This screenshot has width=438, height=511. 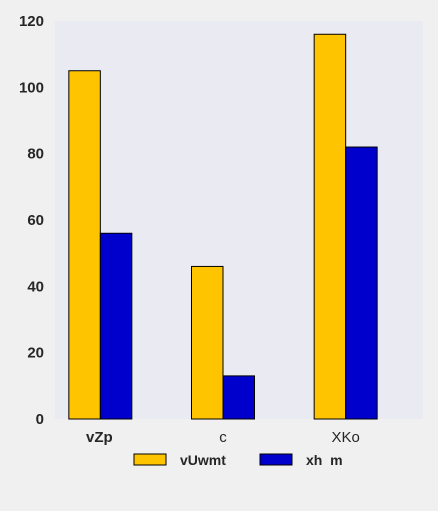 What do you see at coordinates (207, 342) in the screenshot?
I see `bar-vUwmt-c` at bounding box center [207, 342].